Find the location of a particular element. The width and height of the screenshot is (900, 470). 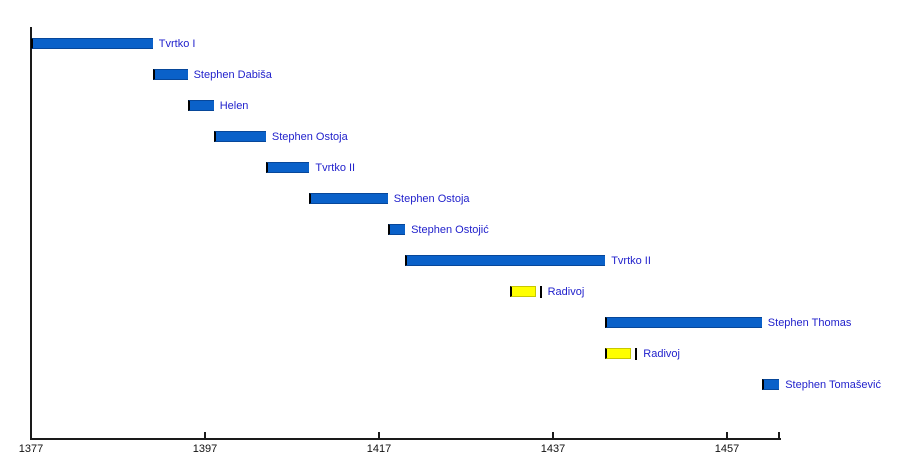

y-axis-line is located at coordinates (31, 233).